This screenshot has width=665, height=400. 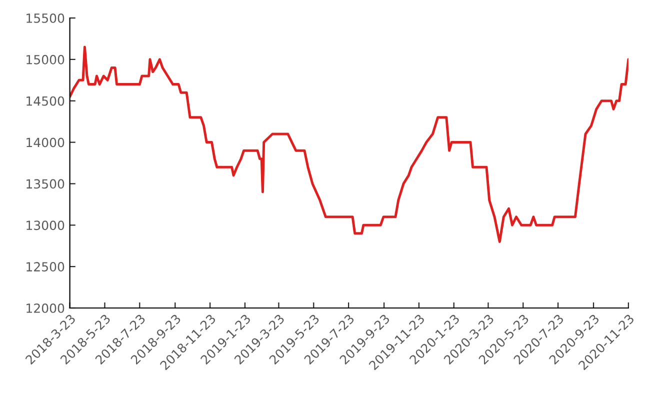 What do you see at coordinates (45, 184) in the screenshot?
I see `y-tick-label: 13500` at bounding box center [45, 184].